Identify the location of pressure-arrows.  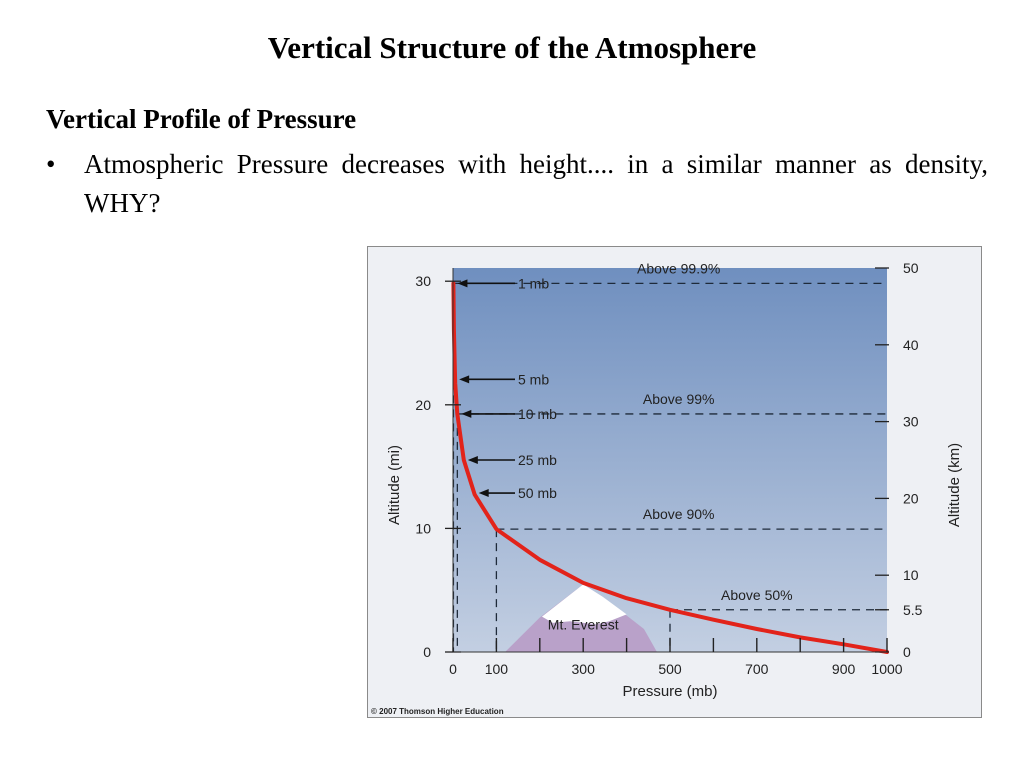
(486, 388).